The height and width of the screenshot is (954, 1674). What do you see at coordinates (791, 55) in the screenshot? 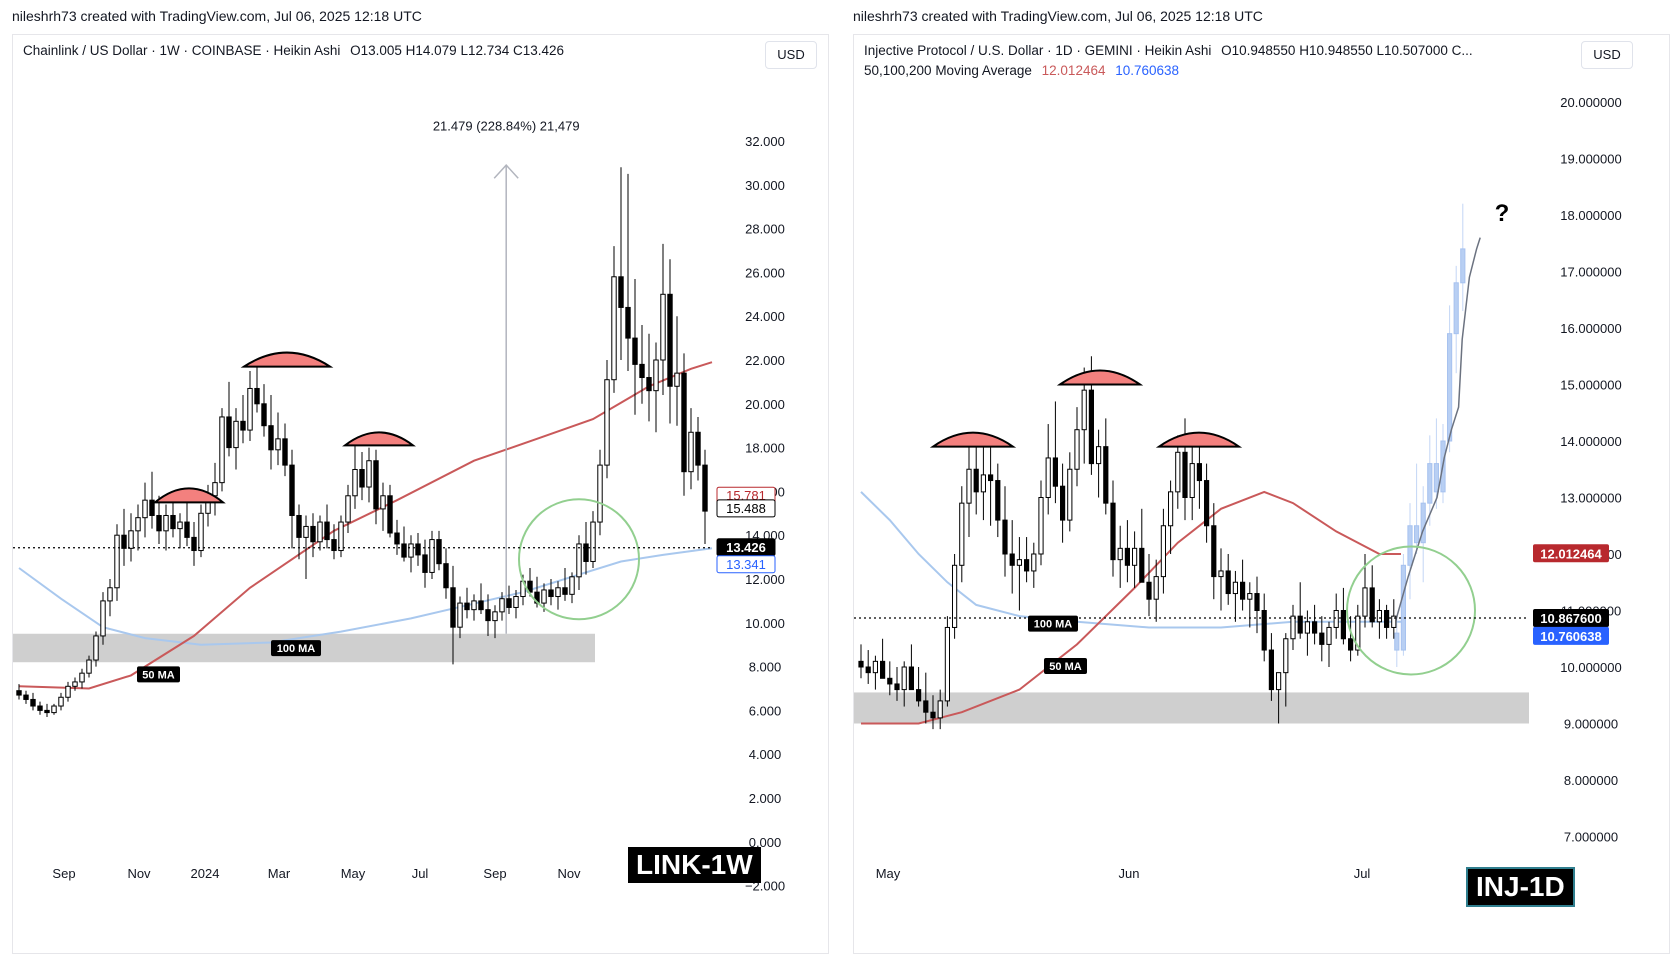
I see `link-currency-button: USD` at bounding box center [791, 55].